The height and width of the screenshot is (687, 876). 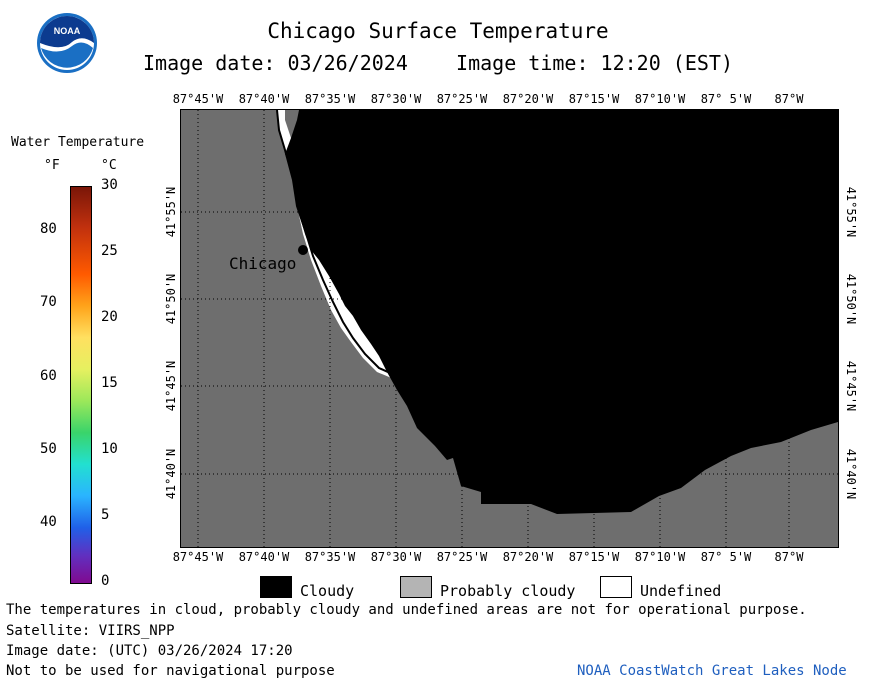 I want to click on city-label-chicago: Chicago, so click(x=263, y=263).